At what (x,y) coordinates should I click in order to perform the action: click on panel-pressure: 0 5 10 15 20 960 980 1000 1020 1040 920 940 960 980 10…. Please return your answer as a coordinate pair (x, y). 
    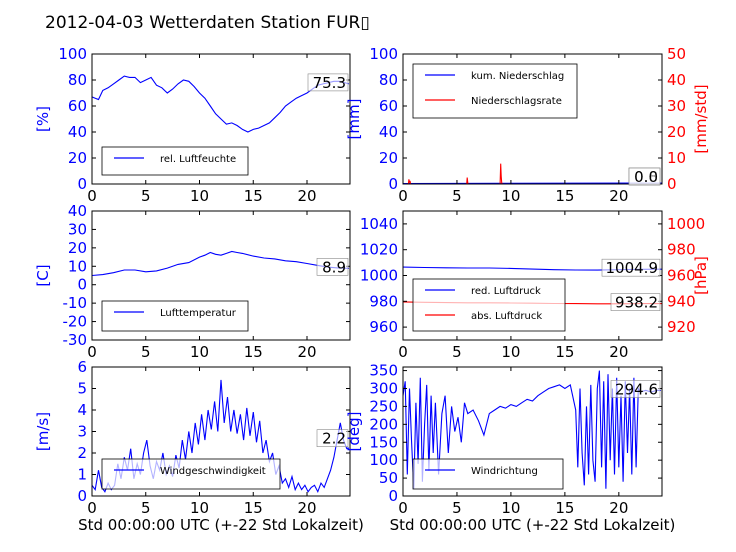
    Looking at the image, I should click on (535, 285).